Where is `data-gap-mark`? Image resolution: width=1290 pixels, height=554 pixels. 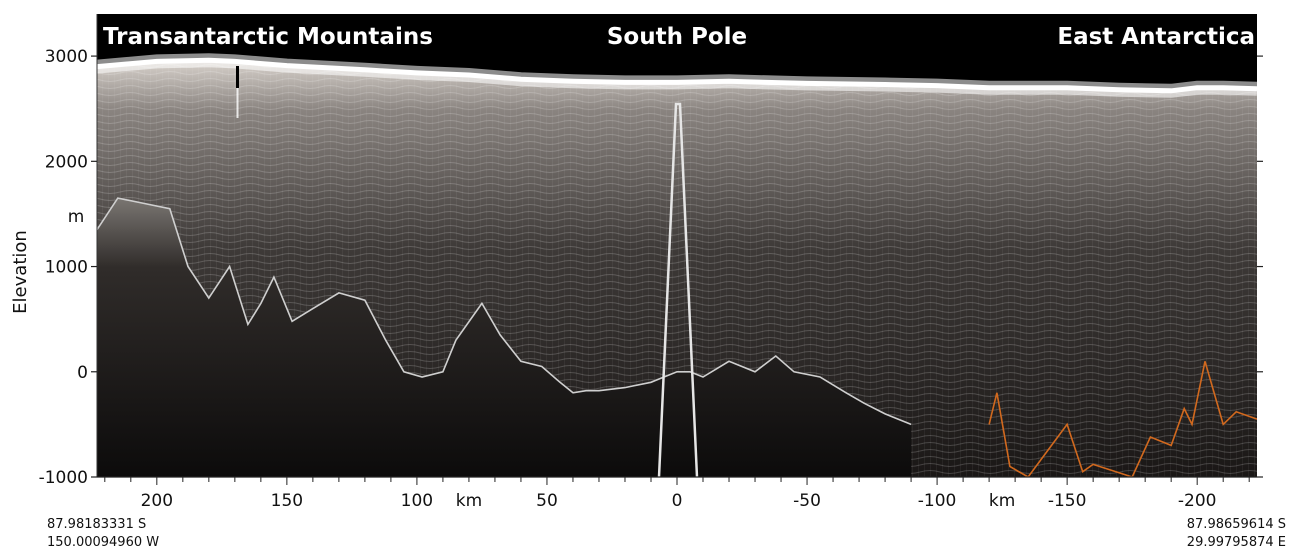
data-gap-mark is located at coordinates (237, 77).